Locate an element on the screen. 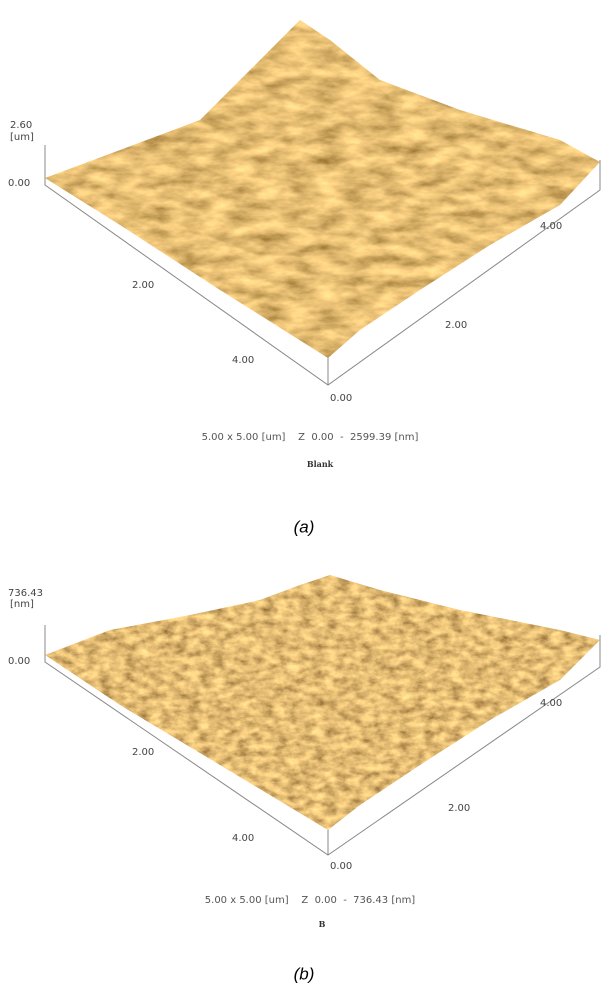  caption: 5.00 x 5.00 [um] Z 0.00 - 2599.39 [nm] is located at coordinates (310, 437).